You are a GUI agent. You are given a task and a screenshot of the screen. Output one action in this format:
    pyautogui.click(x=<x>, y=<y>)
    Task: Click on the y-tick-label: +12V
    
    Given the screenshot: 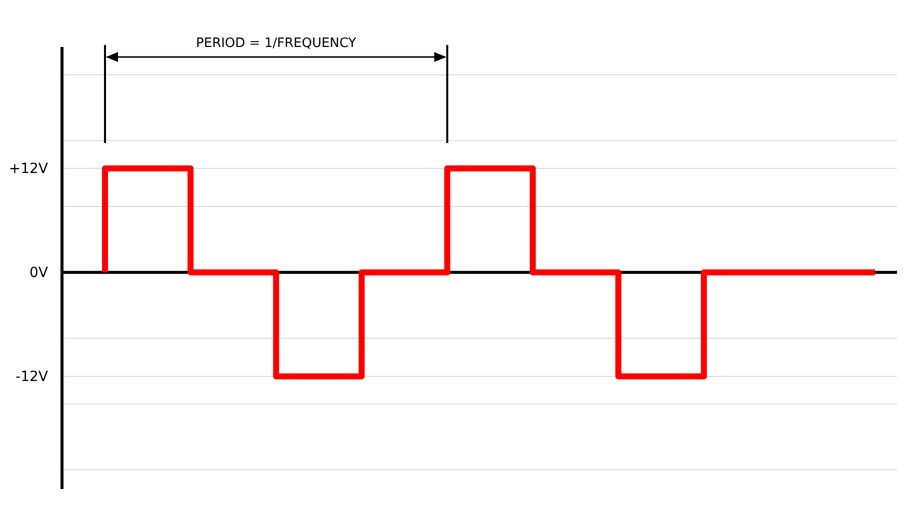 What is the action you would take?
    pyautogui.click(x=28, y=168)
    